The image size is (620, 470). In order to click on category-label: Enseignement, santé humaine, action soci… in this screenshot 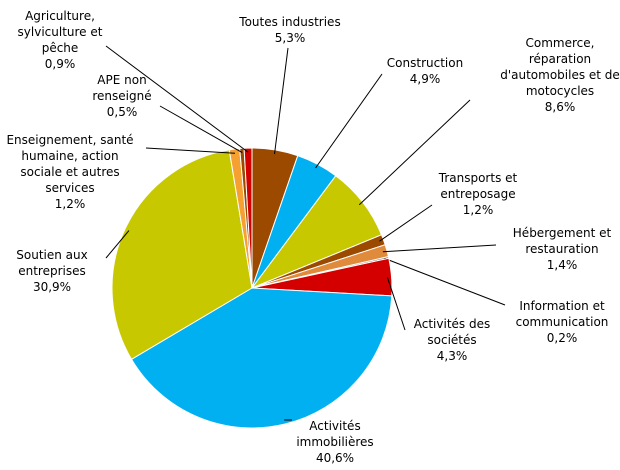, I will do `click(70, 164)`.